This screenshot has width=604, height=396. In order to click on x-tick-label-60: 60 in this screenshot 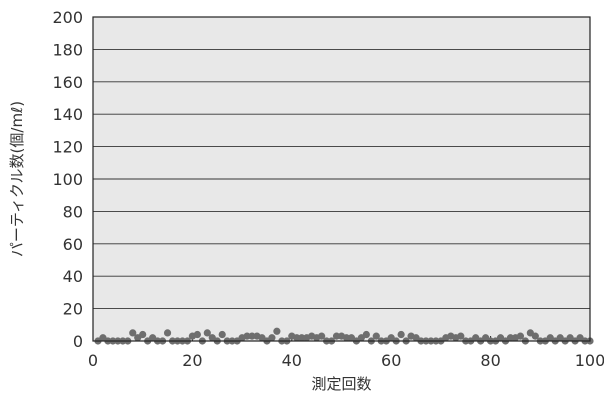, I will do `click(391, 360)`.